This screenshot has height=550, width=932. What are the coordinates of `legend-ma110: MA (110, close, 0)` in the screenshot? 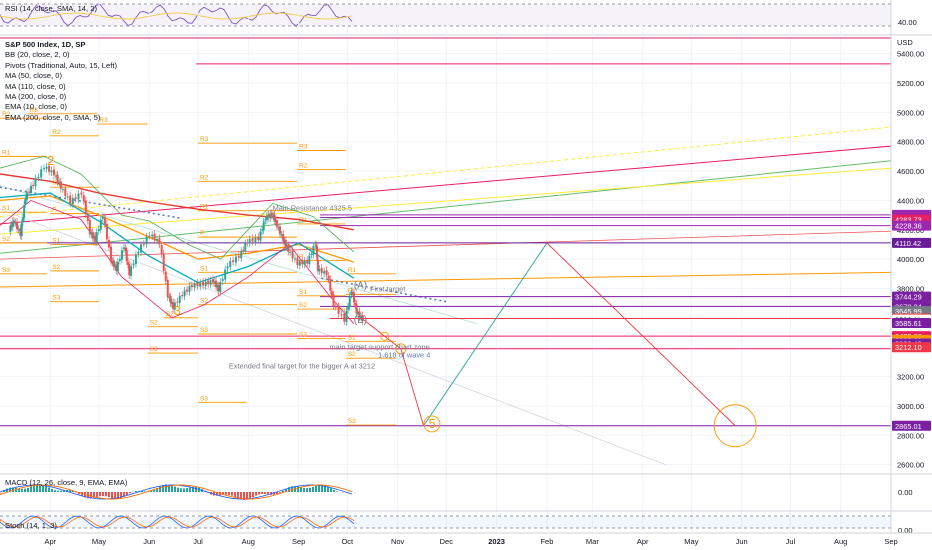 It's located at (35, 86).